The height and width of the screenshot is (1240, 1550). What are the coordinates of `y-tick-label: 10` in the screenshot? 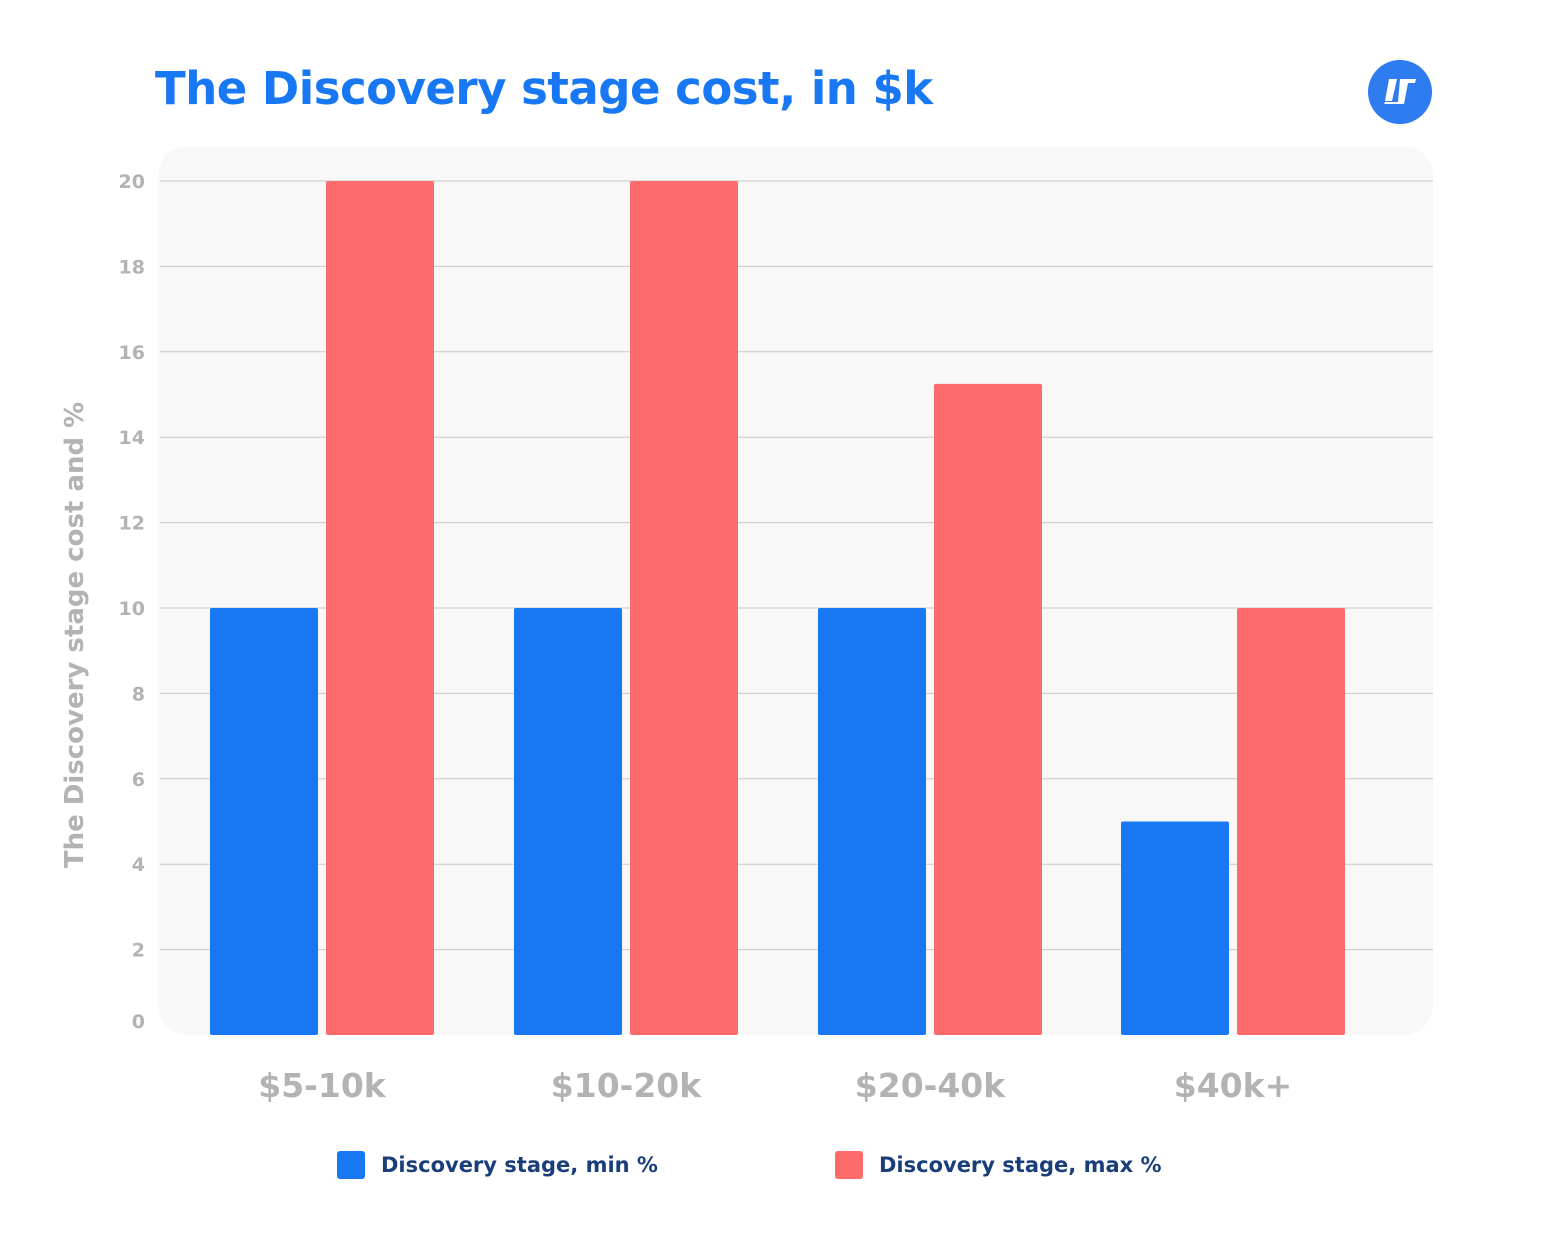 It's located at (132, 609).